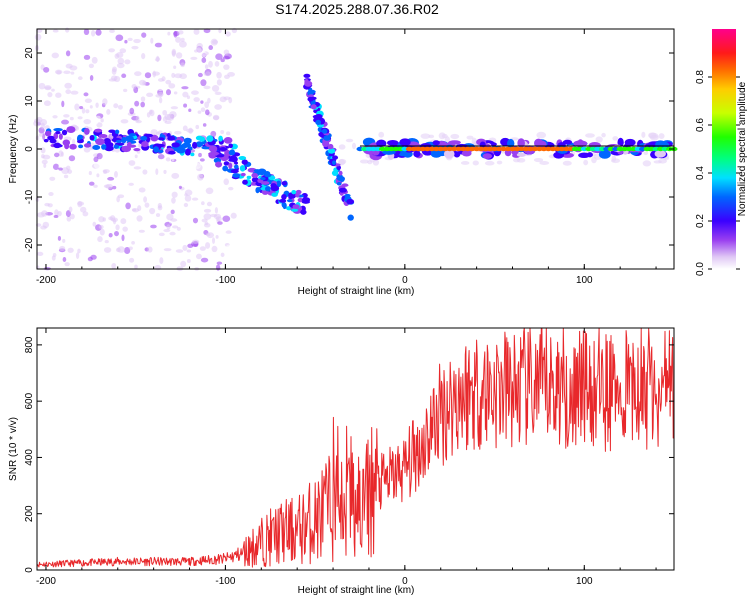 Image resolution: width=750 pixels, height=600 pixels. I want to click on spectrogram-x-tick-label: -100, so click(225, 280).